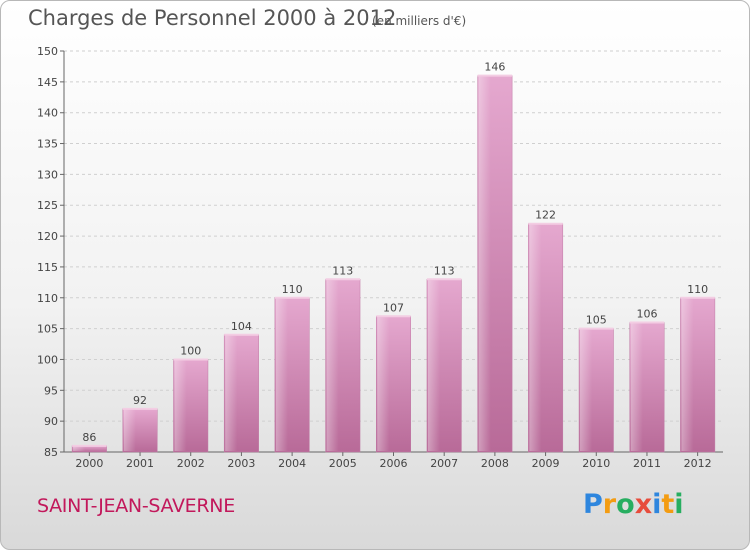 Image resolution: width=750 pixels, height=550 pixels. I want to click on y-tick-label: 150, so click(47, 51).